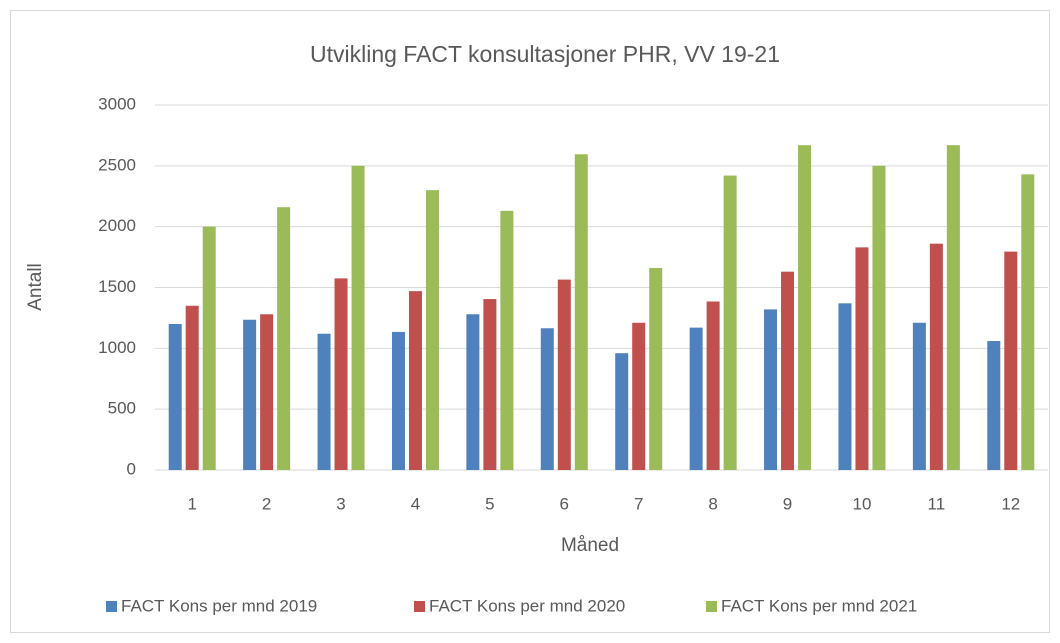 This screenshot has width=1060, height=643. What do you see at coordinates (117, 347) in the screenshot?
I see `y-tick-label: 1000` at bounding box center [117, 347].